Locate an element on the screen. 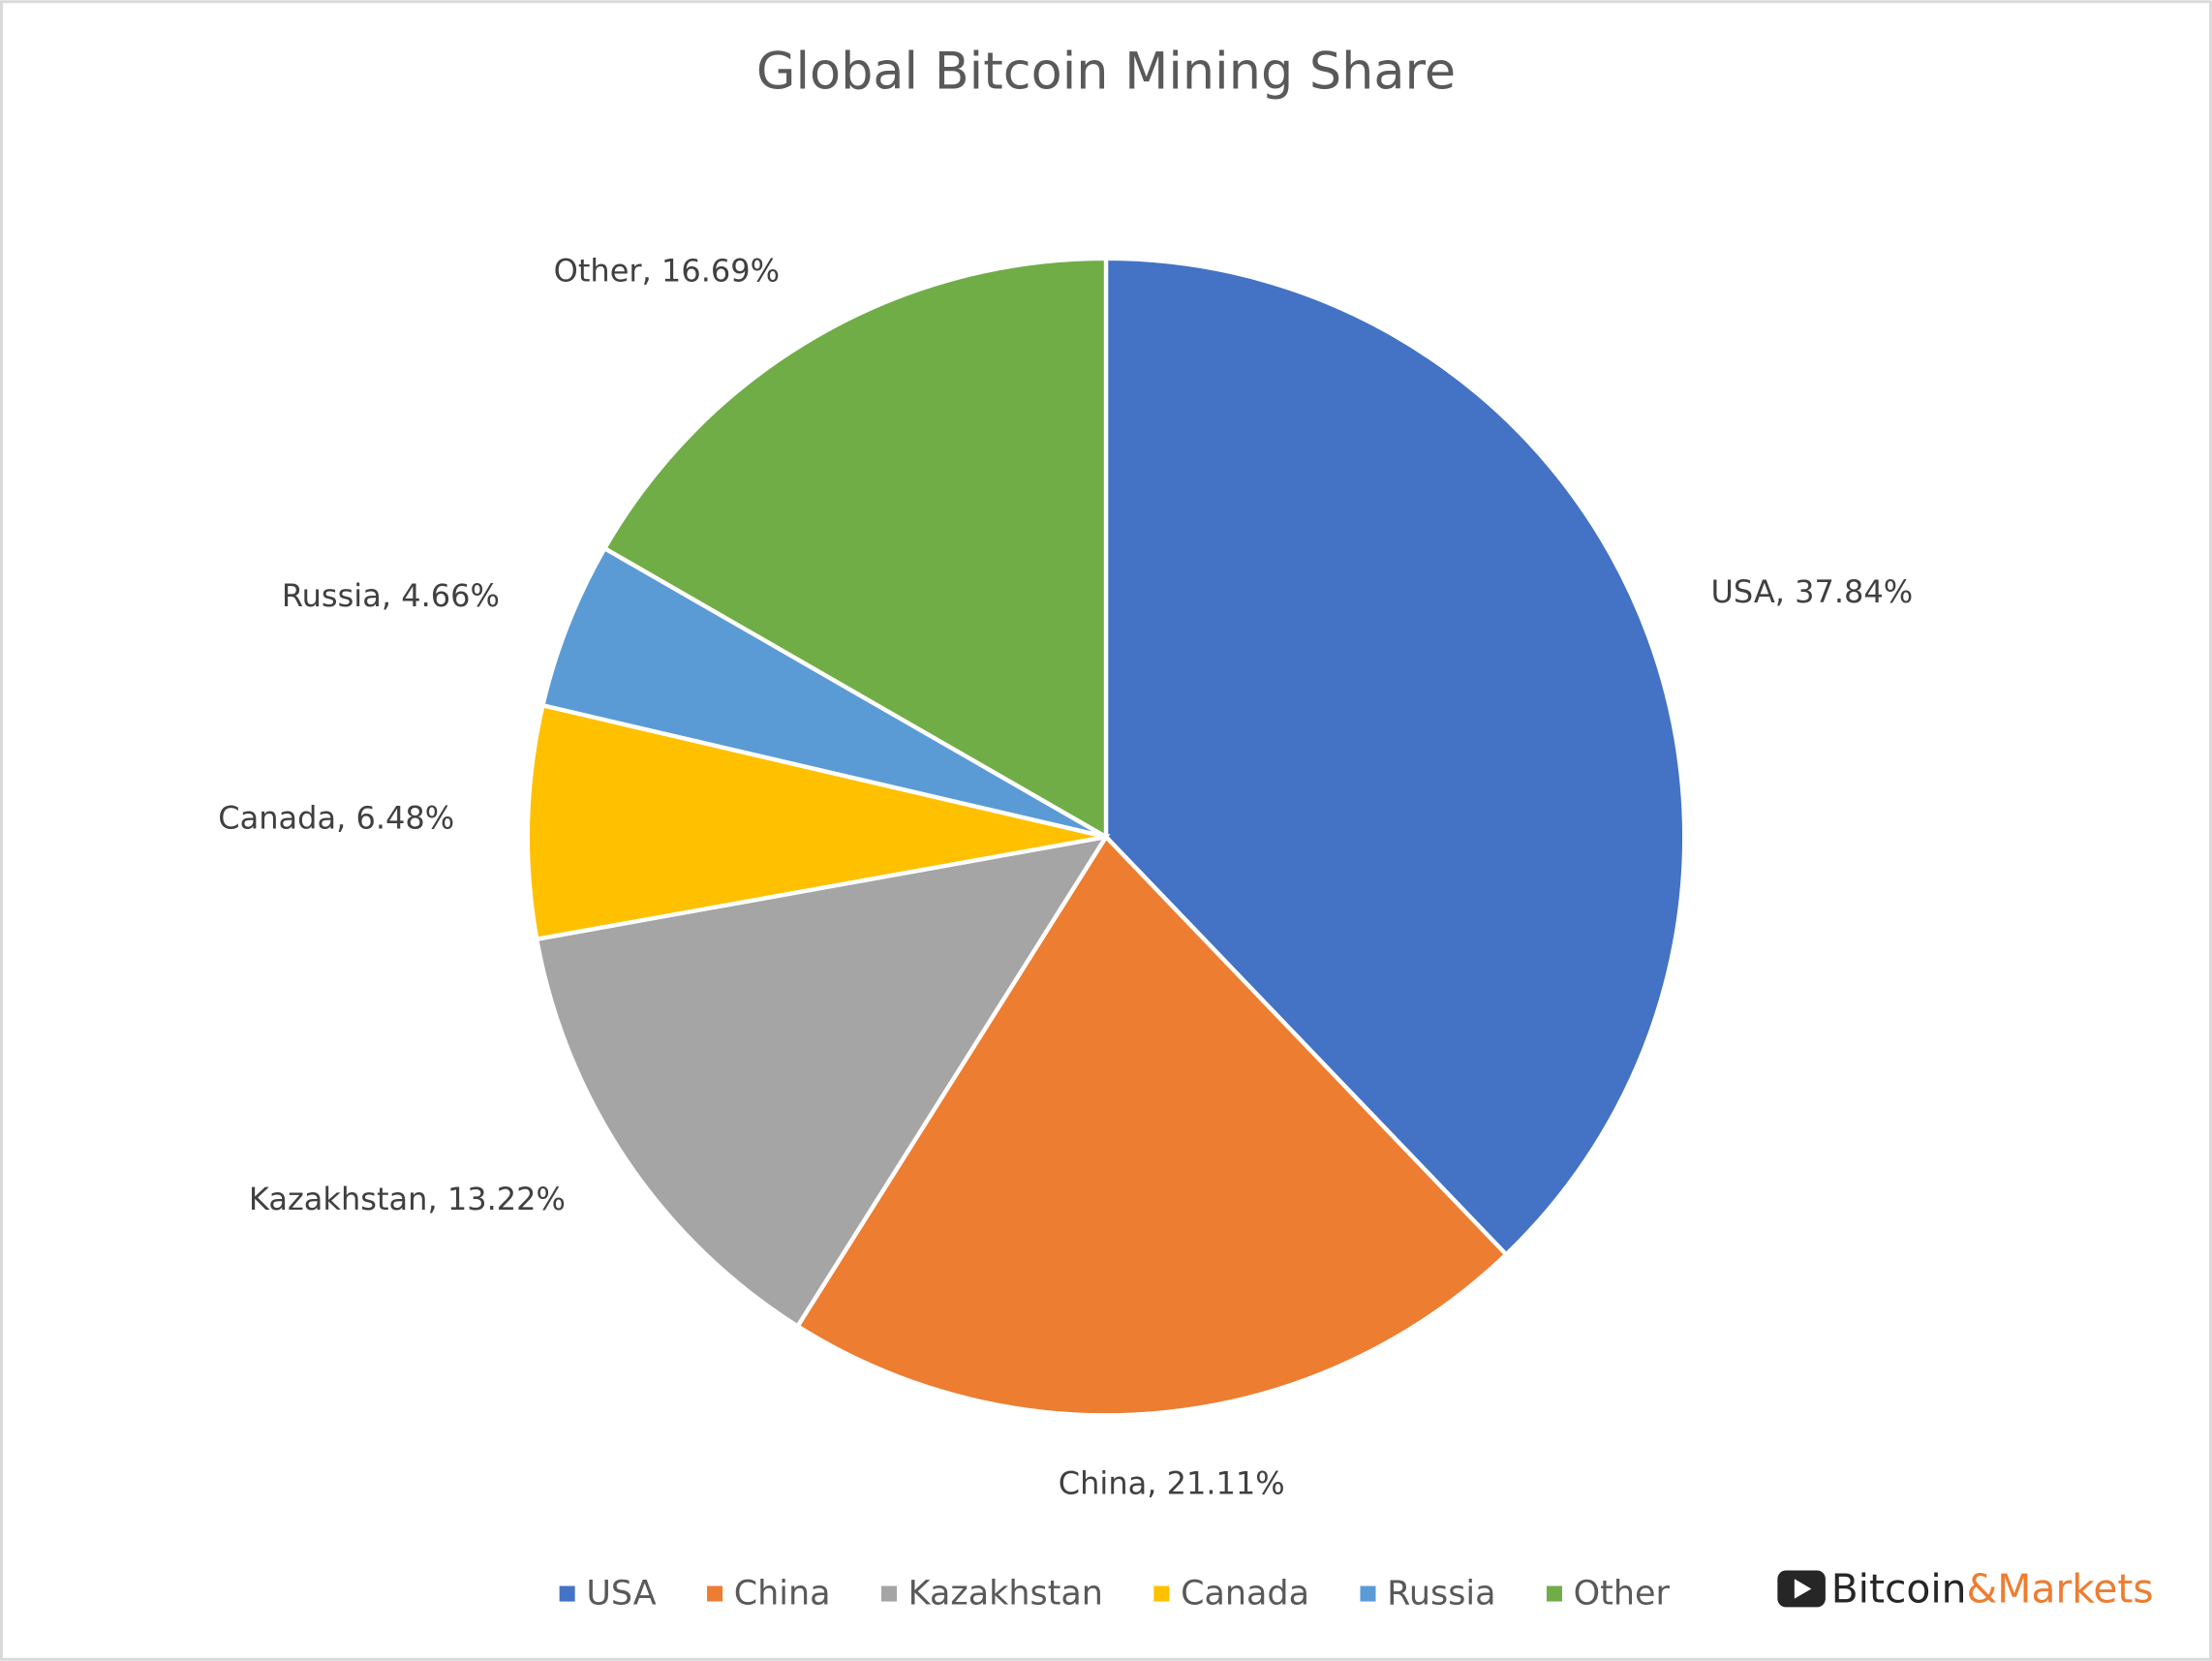 This screenshot has width=2212, height=1661. legend-label: USA is located at coordinates (621, 1593).